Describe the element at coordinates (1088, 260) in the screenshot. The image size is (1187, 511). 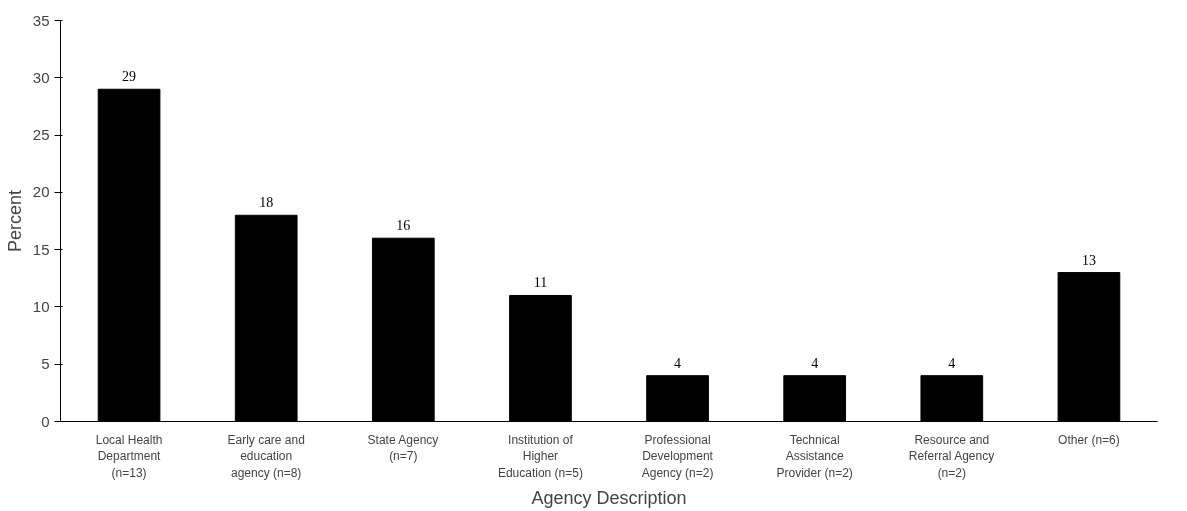
I see `data-label: 13` at that location.